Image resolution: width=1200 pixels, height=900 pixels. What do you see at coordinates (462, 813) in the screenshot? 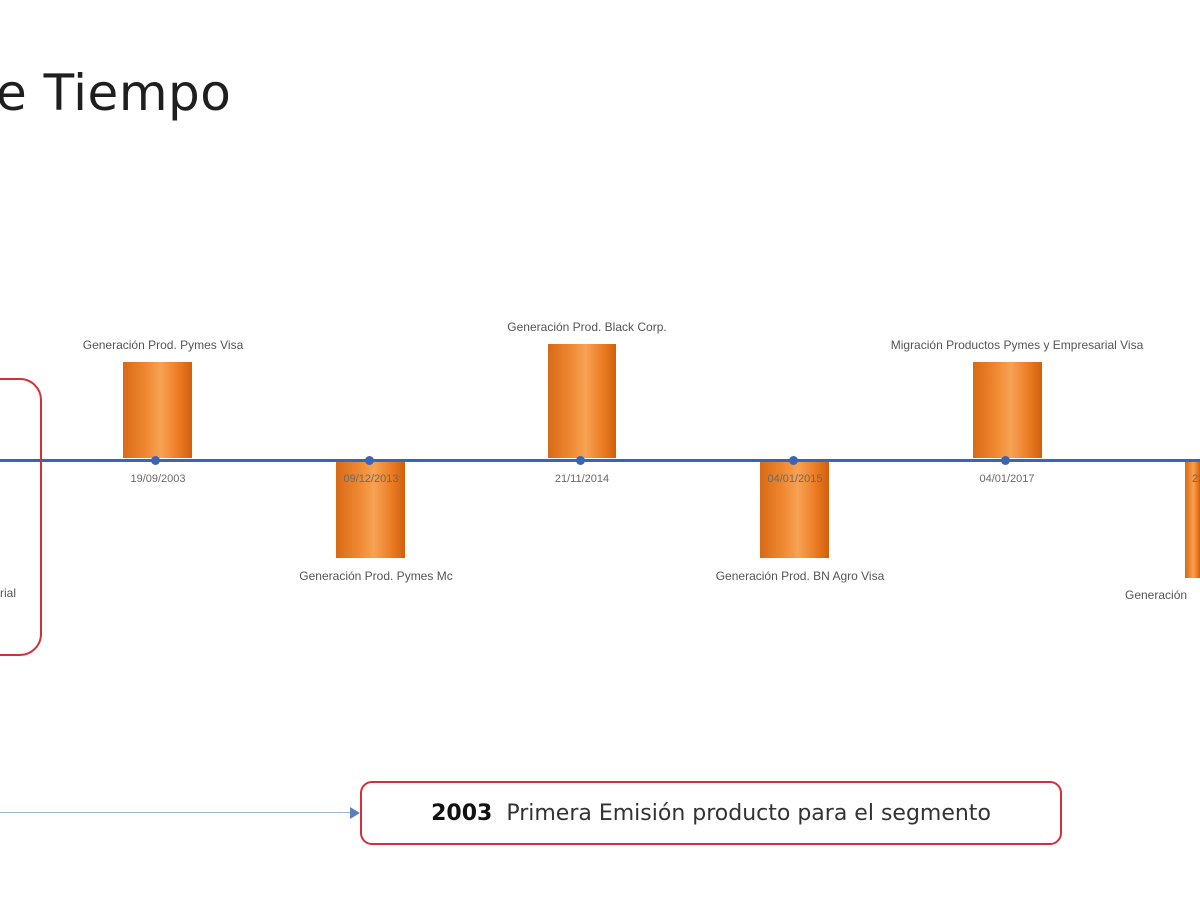
I see `callout-year: 2003` at bounding box center [462, 813].